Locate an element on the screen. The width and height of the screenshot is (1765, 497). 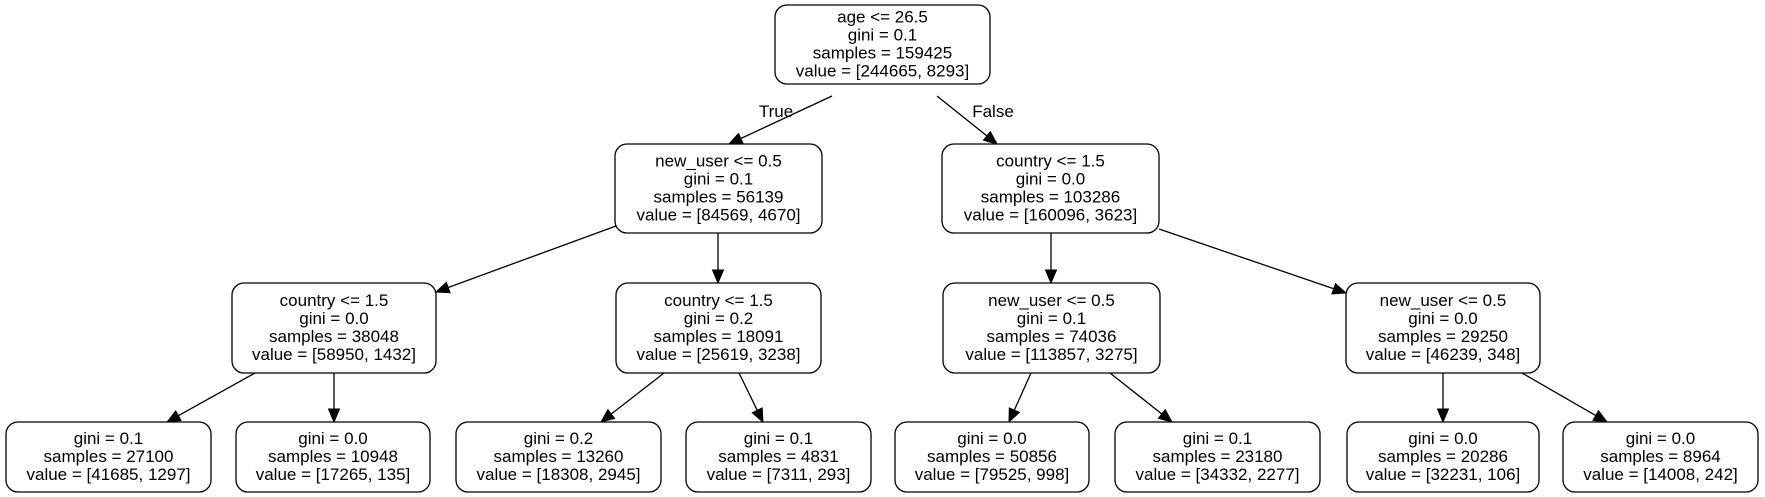
node-text-line: value = [32231, 106] is located at coordinates (1443, 474).